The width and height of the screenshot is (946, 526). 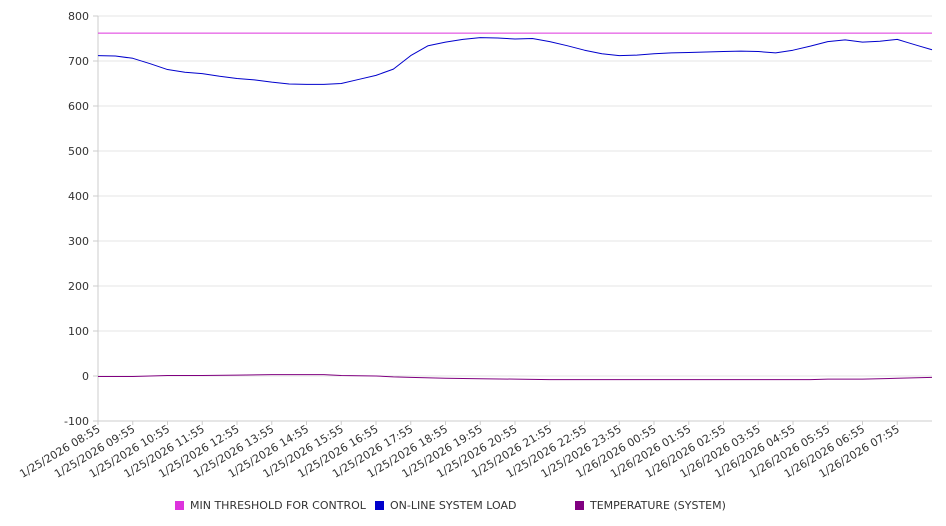 What do you see at coordinates (78, 286) in the screenshot?
I see `y-tick-label: 200` at bounding box center [78, 286].